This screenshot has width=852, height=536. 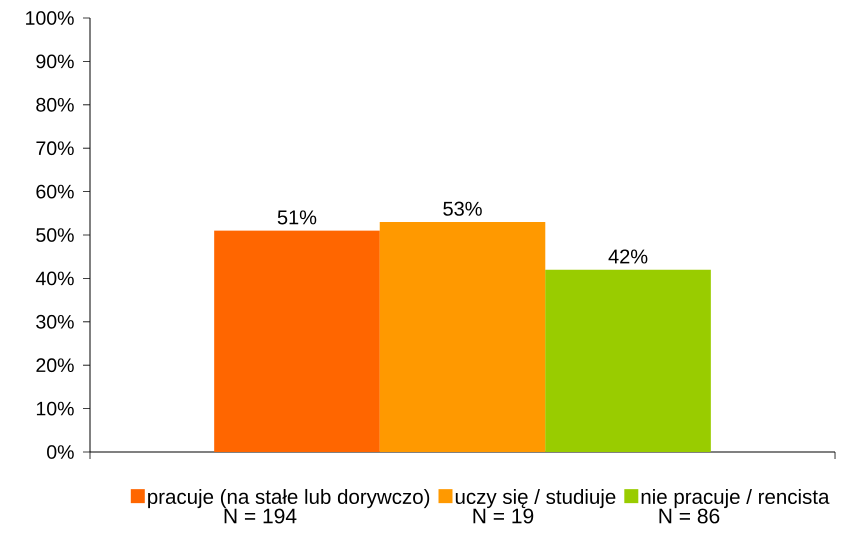 I want to click on text: N = 19, so click(x=504, y=516).